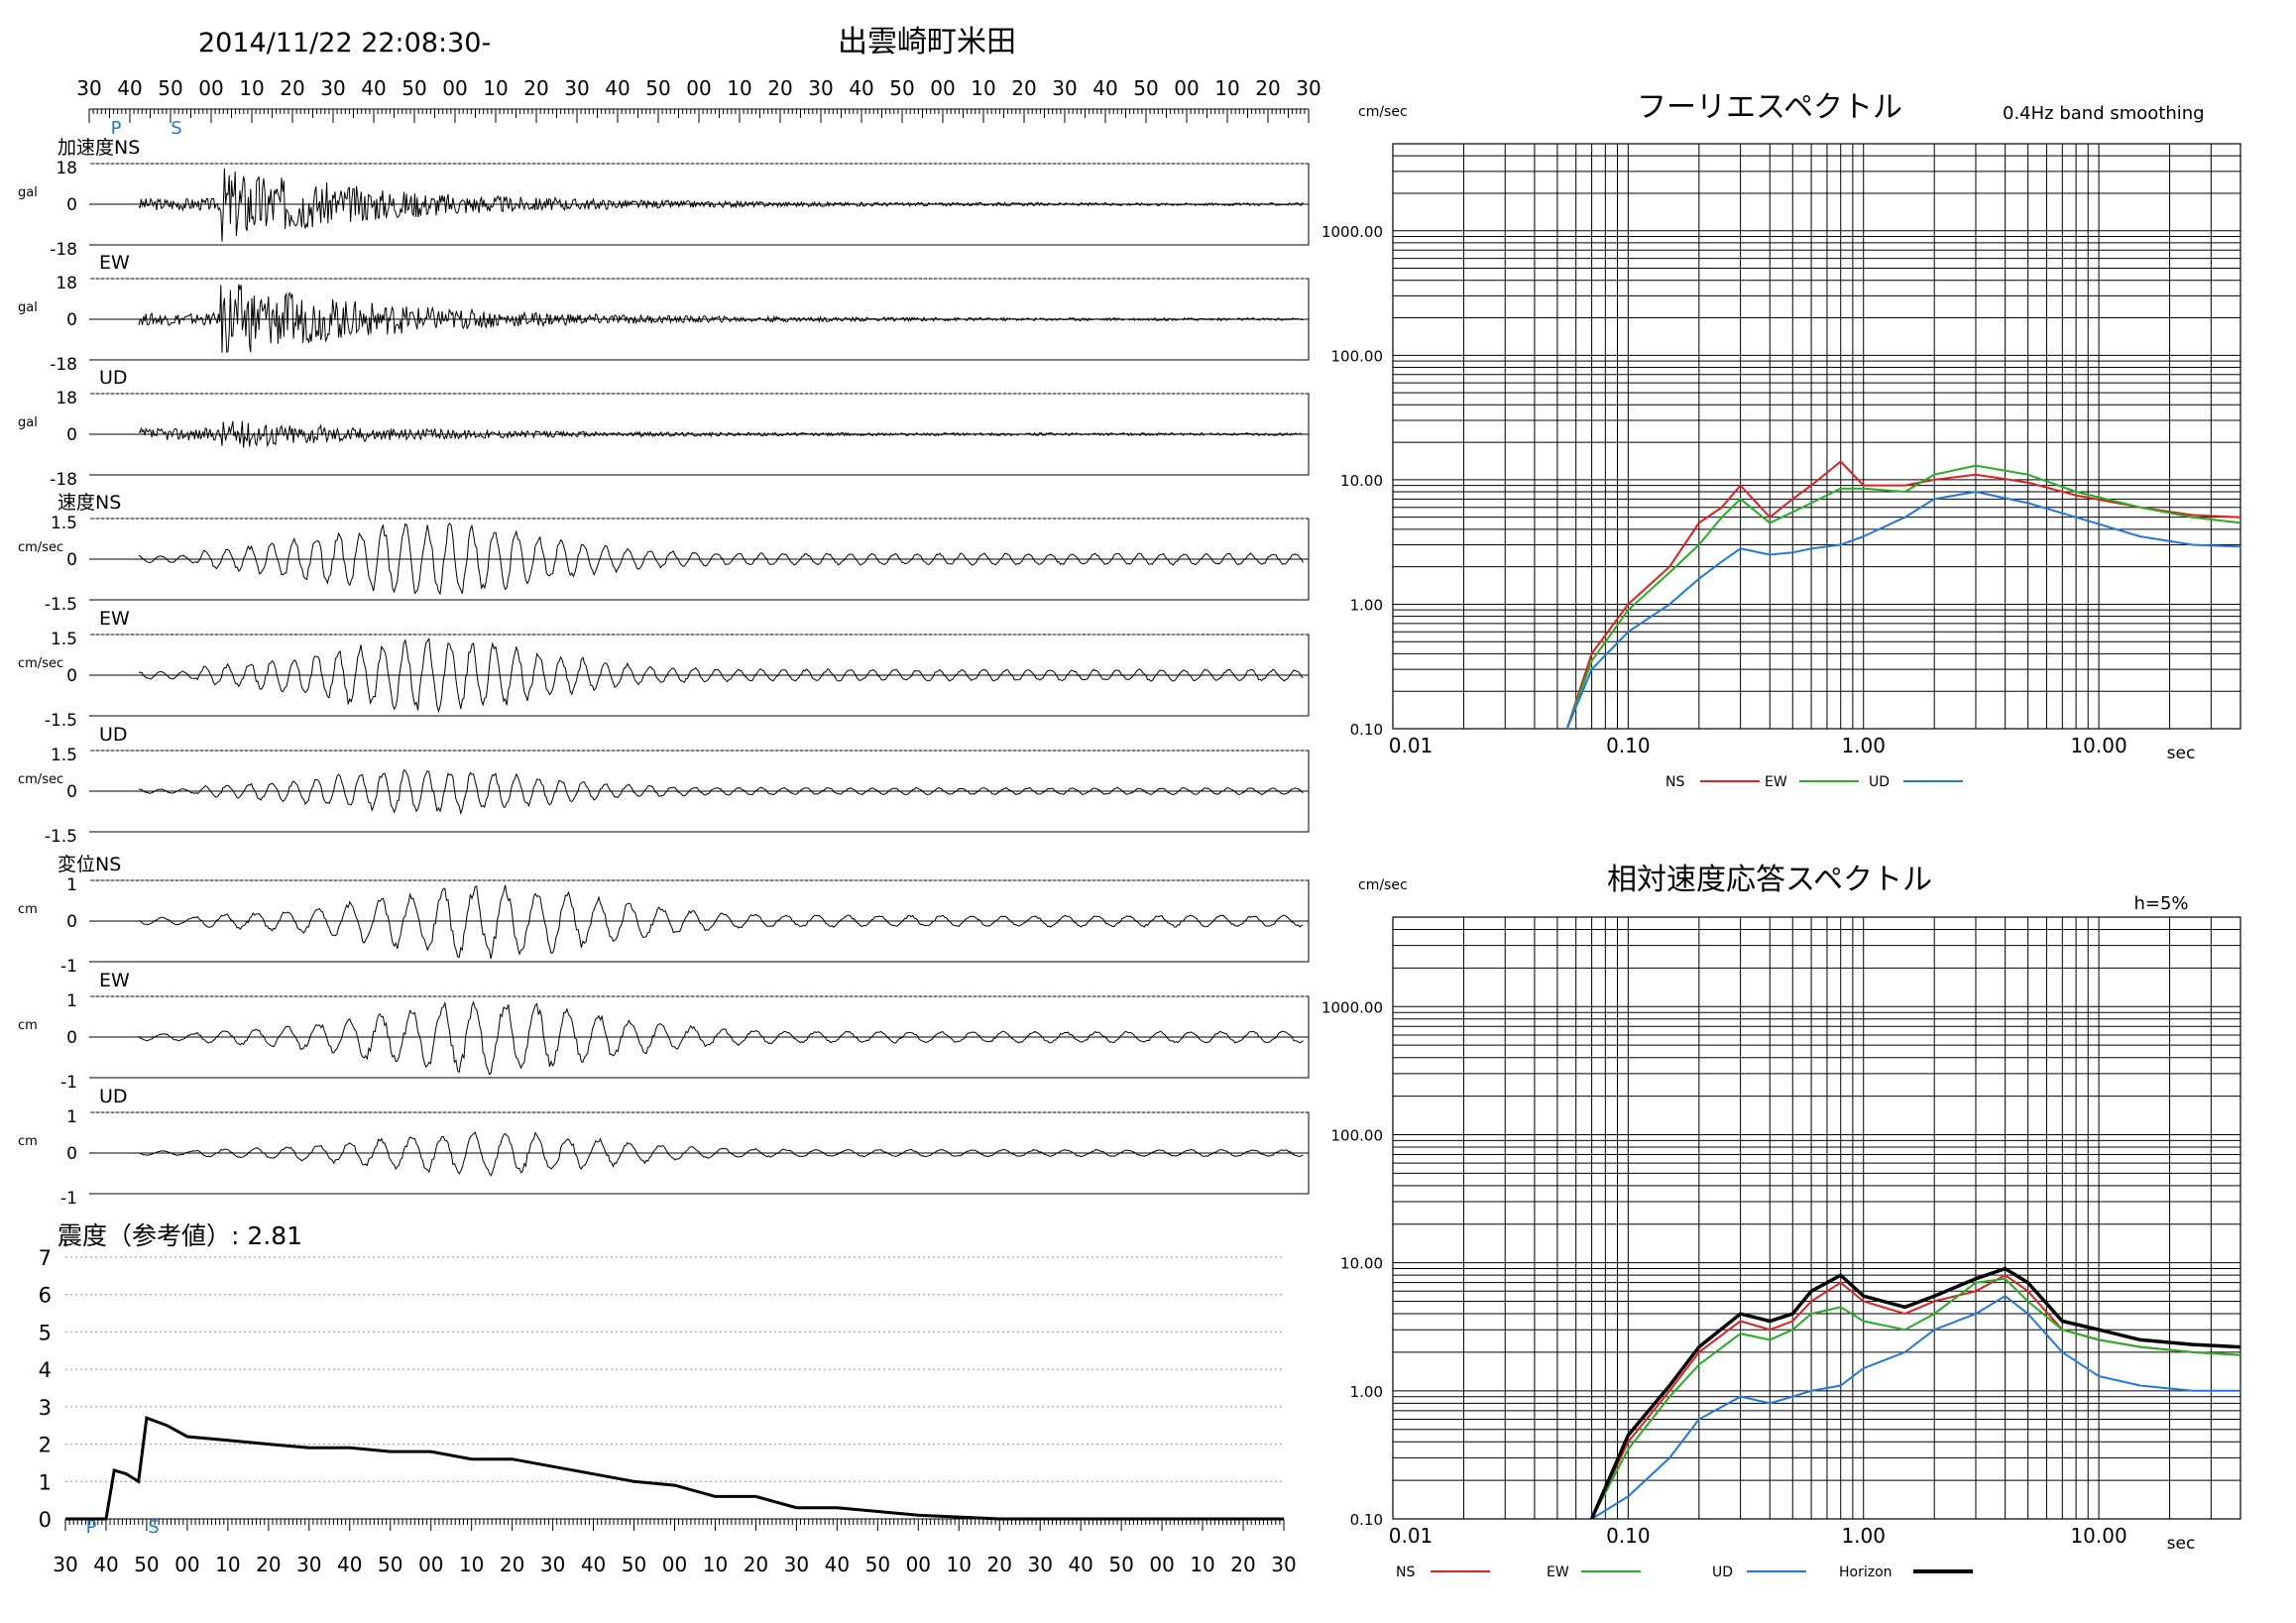  I want to click on chart-title: 相対速度応答スペクトル, so click(1770, 880).